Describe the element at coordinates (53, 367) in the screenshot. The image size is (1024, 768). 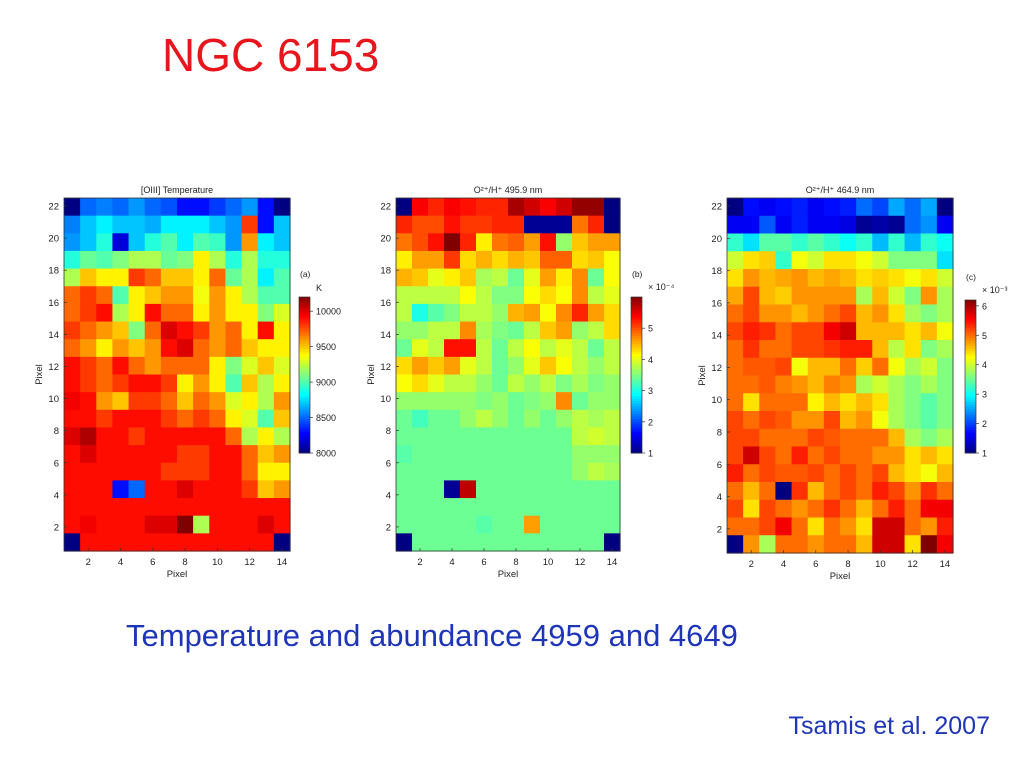
I see `y-tick-label: 12` at that location.